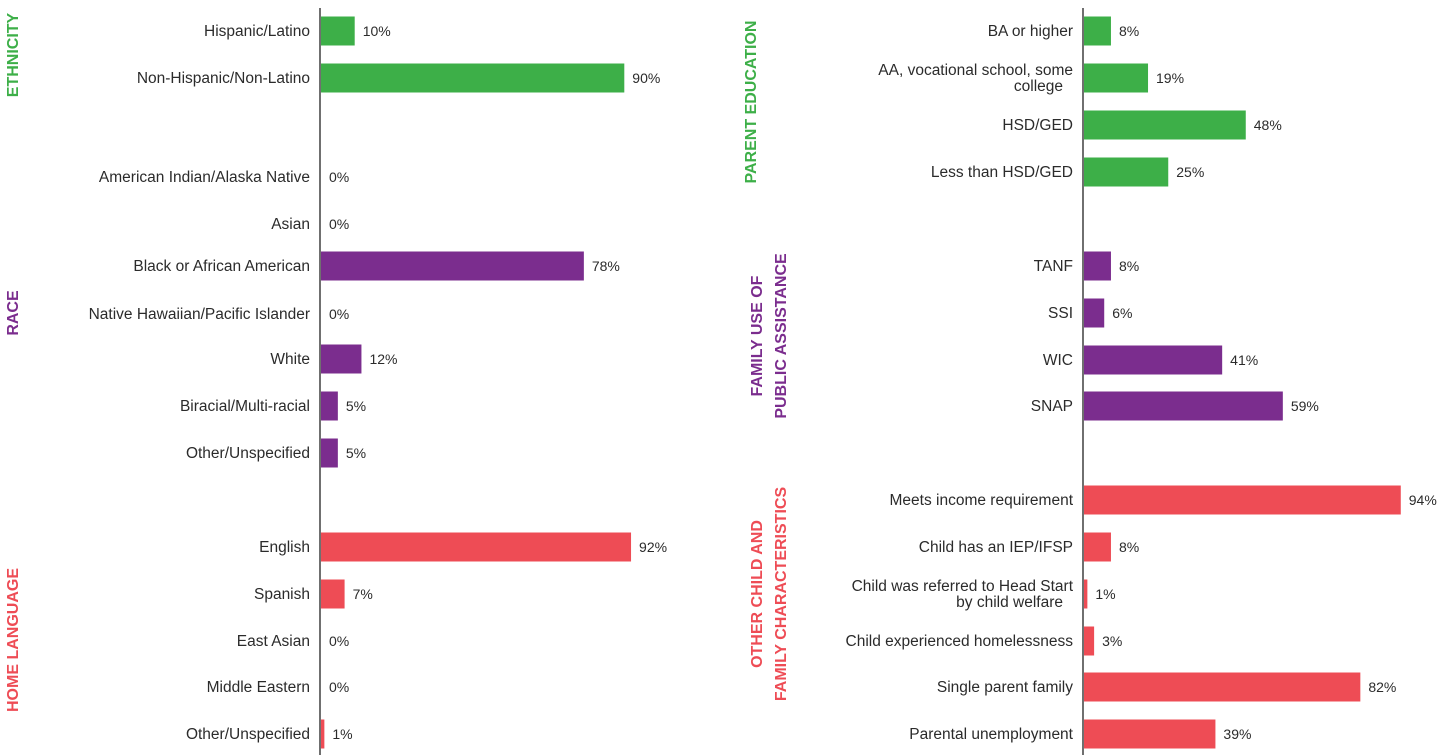 This screenshot has width=1456, height=755. Describe the element at coordinates (1002, 172) in the screenshot. I see `category-label: Less than HSD/GED` at that location.